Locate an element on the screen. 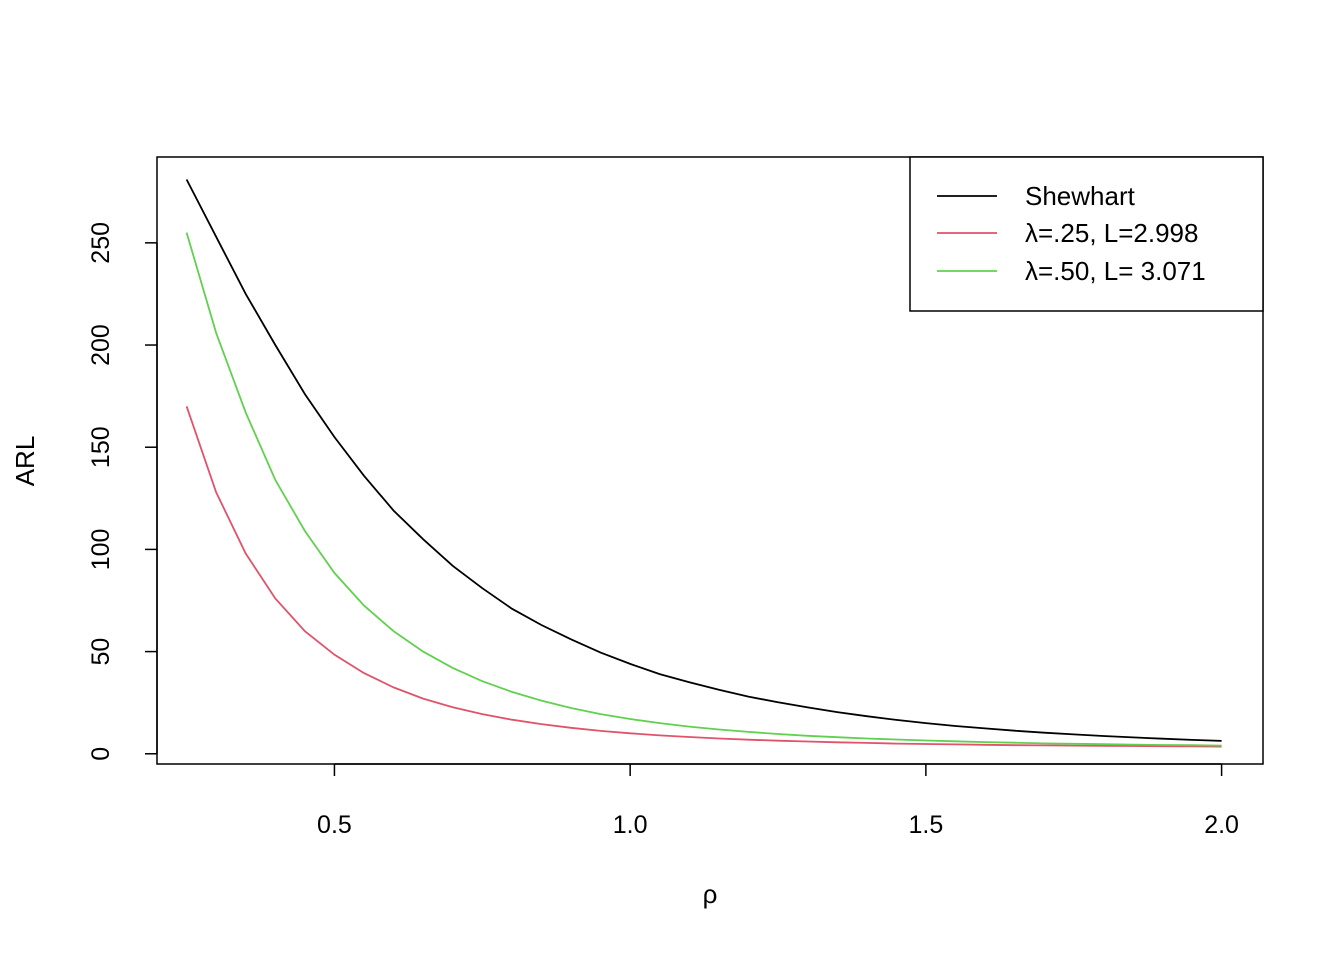  y-tick-label: 0 is located at coordinates (101, 754).